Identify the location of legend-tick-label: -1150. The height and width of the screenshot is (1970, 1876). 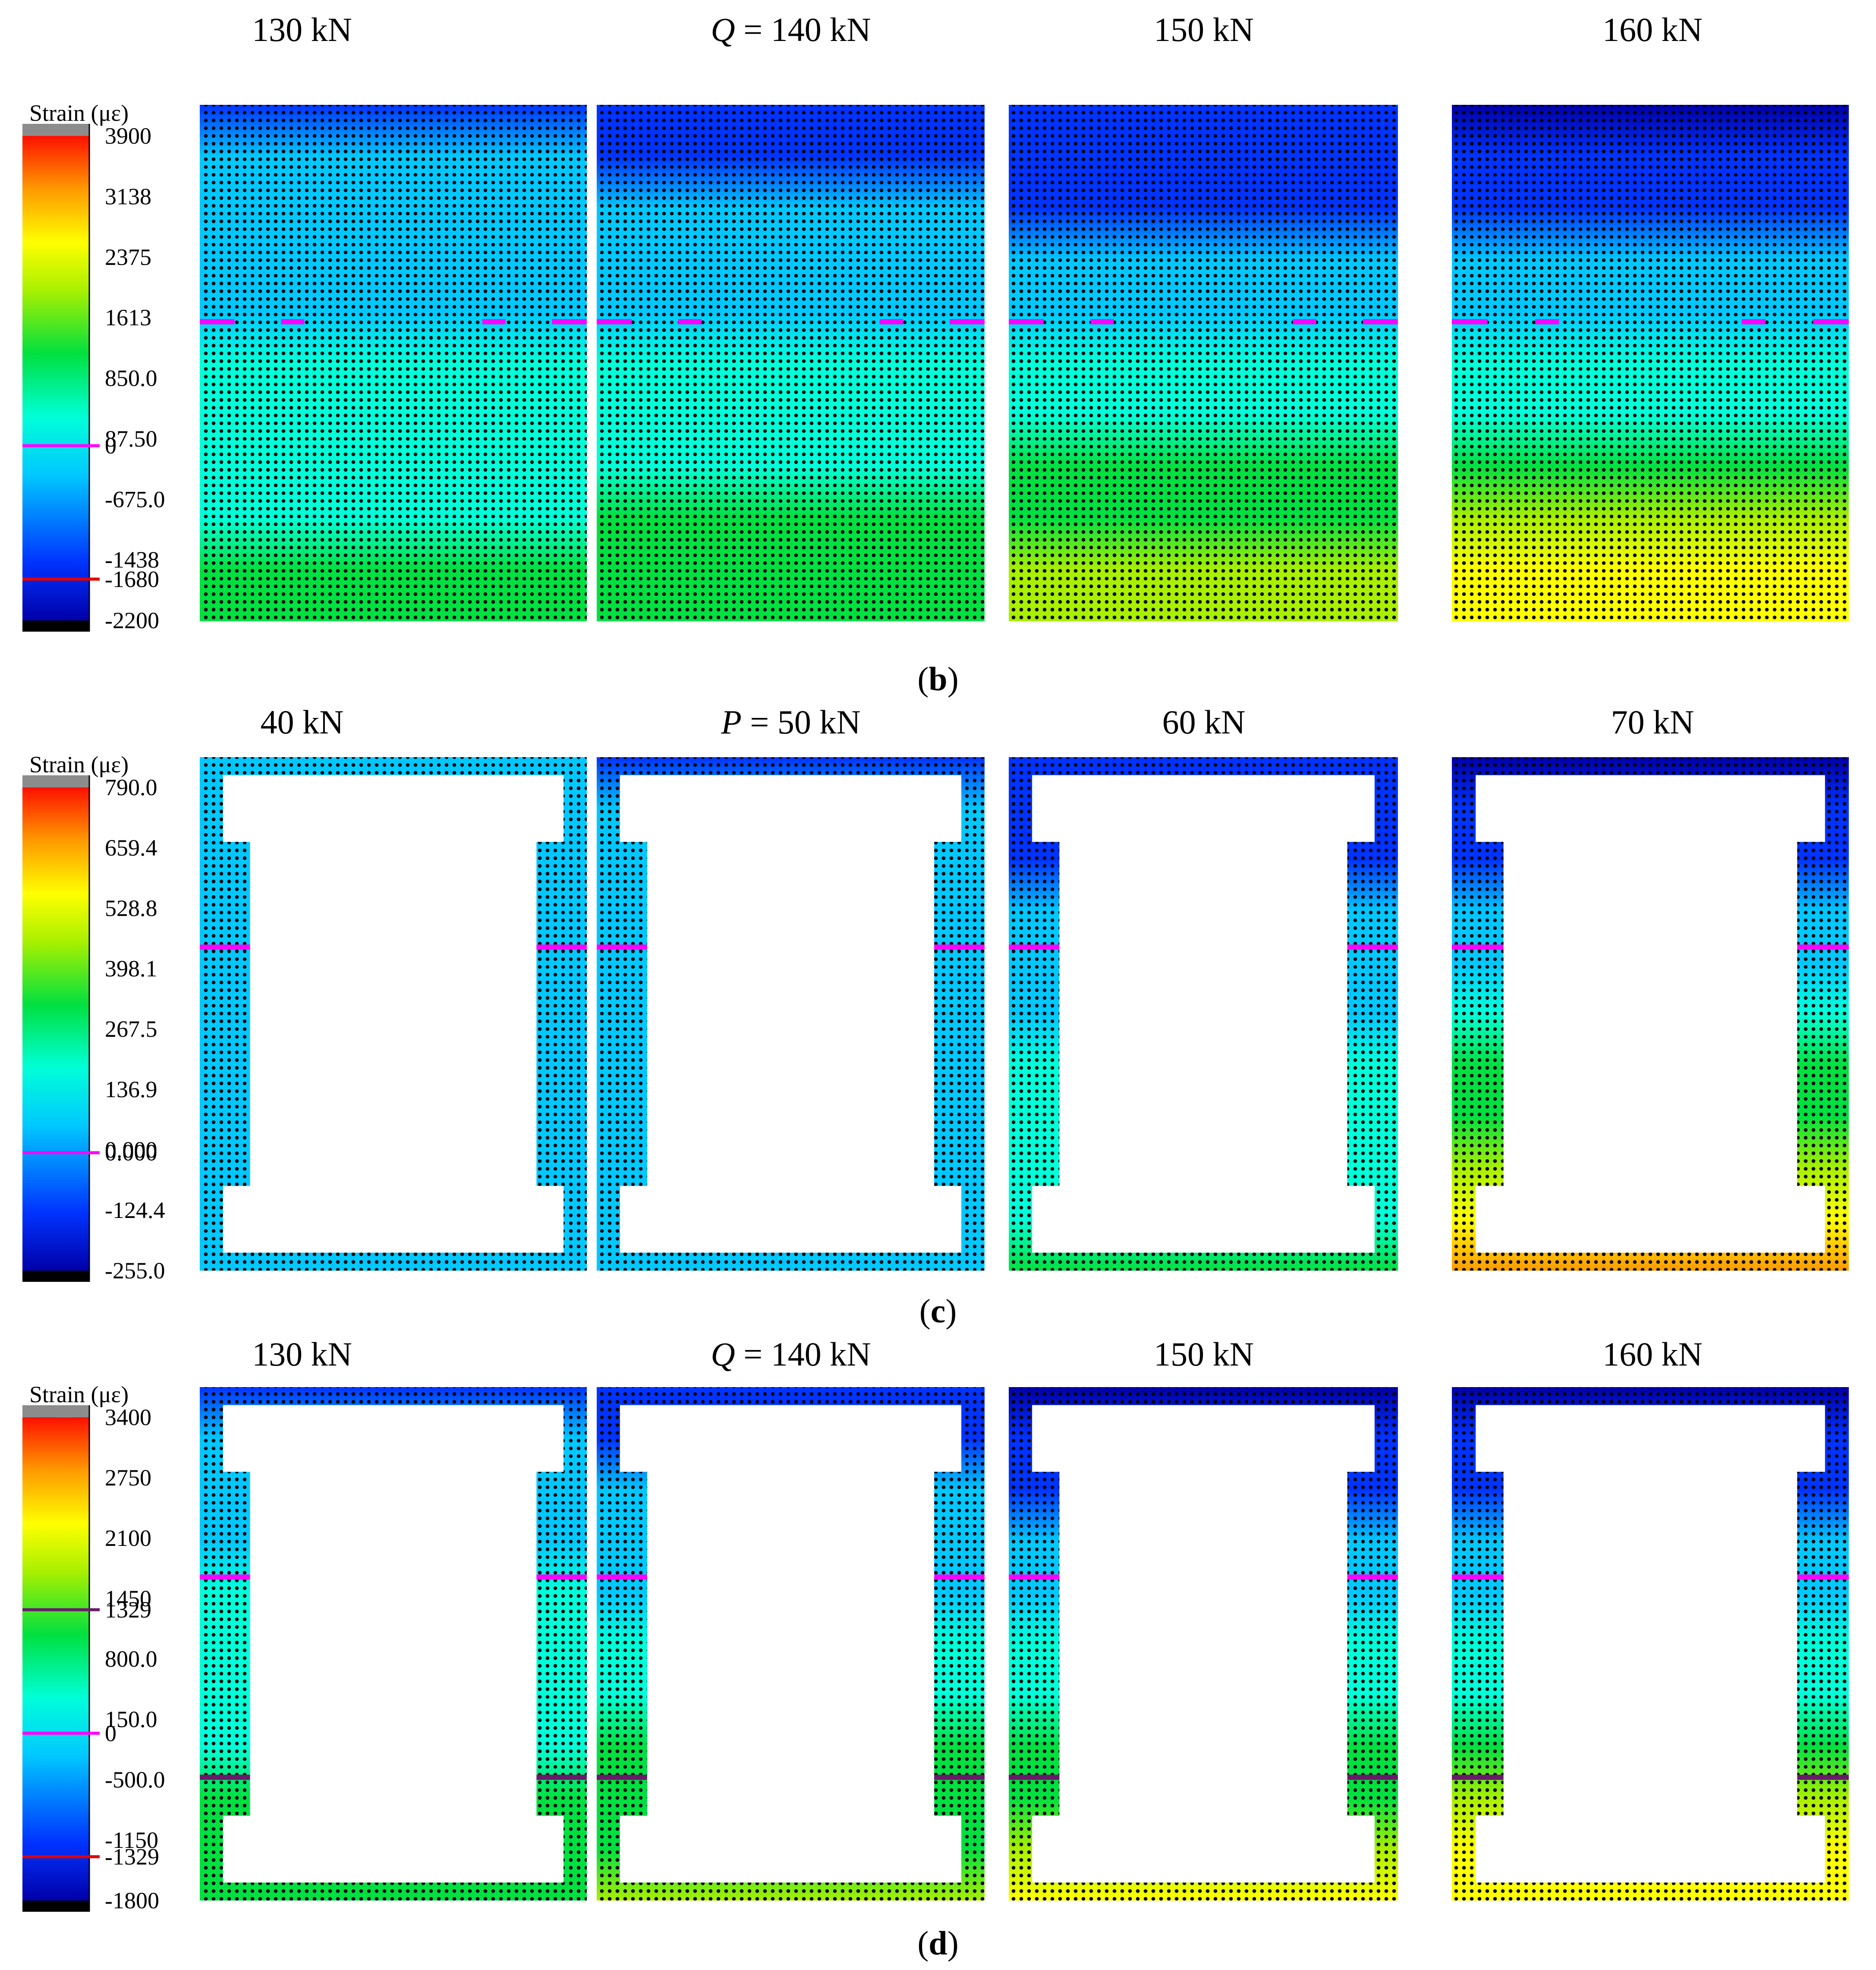
(131, 1840).